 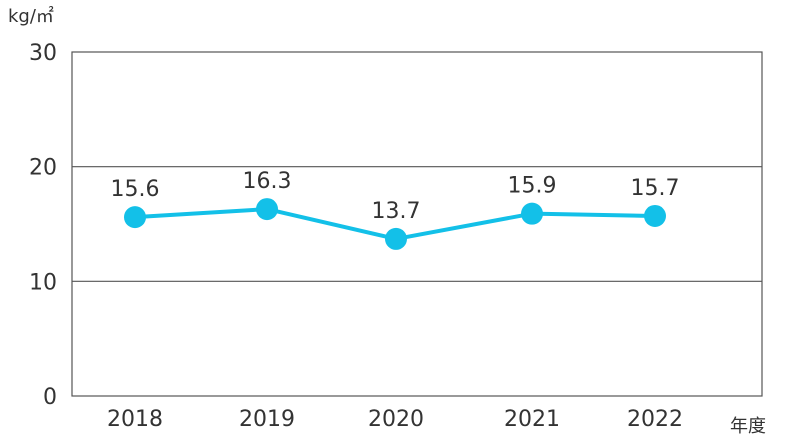 What do you see at coordinates (135, 189) in the screenshot?
I see `data-label: 15.6` at bounding box center [135, 189].